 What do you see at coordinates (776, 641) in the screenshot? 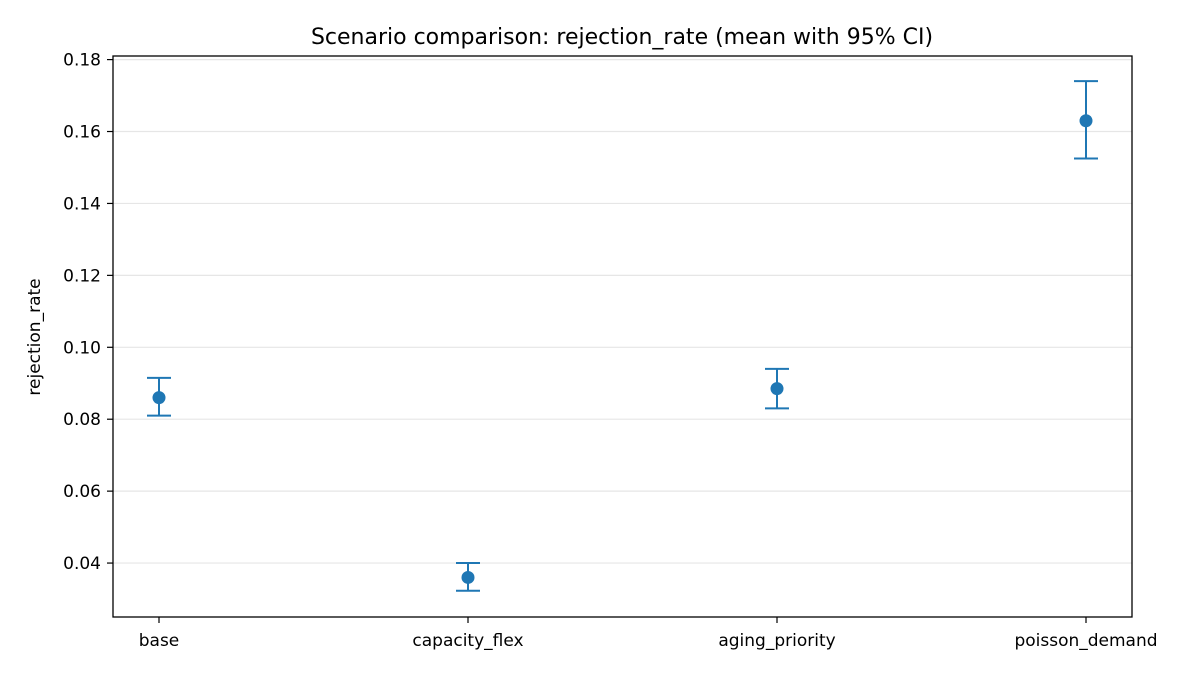
I see `x-tick-label: aging_priority` at bounding box center [776, 641].